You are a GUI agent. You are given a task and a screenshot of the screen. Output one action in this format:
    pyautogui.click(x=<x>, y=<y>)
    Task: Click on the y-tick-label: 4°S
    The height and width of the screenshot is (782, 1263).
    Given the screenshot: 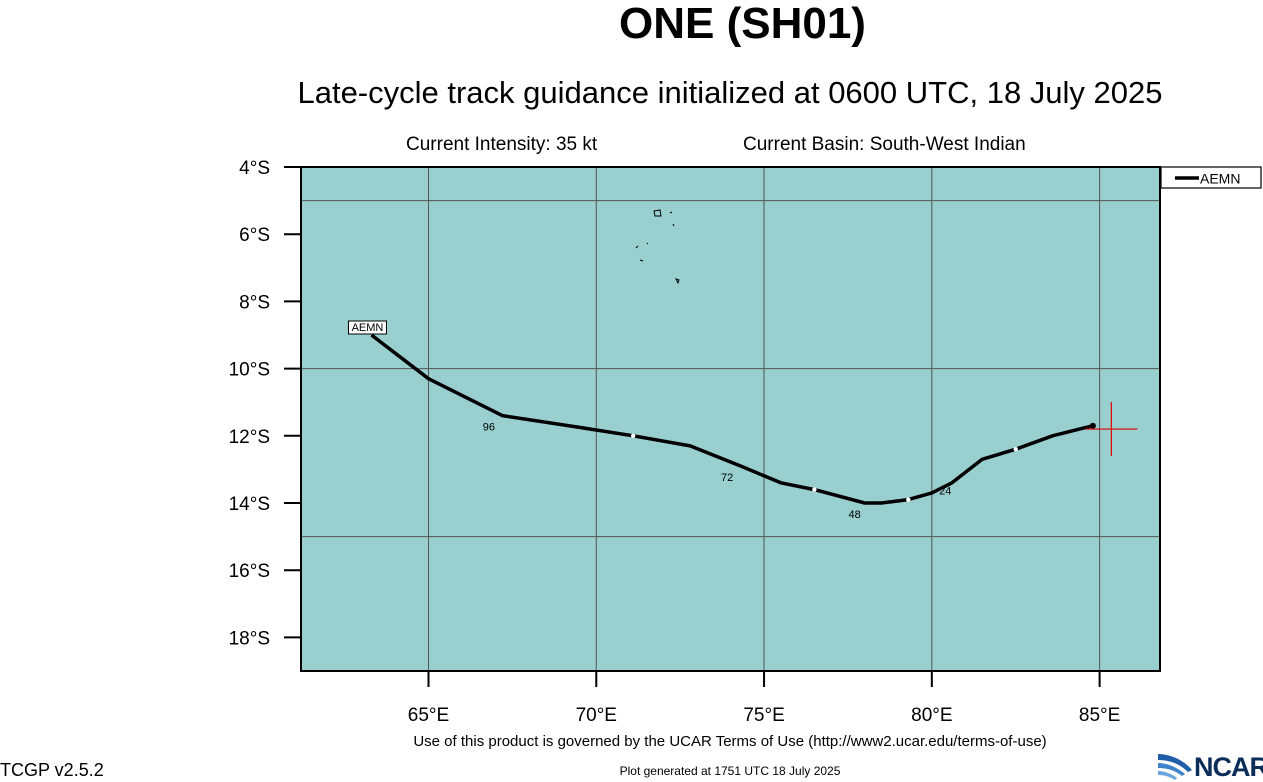 What is the action you would take?
    pyautogui.click(x=254, y=168)
    